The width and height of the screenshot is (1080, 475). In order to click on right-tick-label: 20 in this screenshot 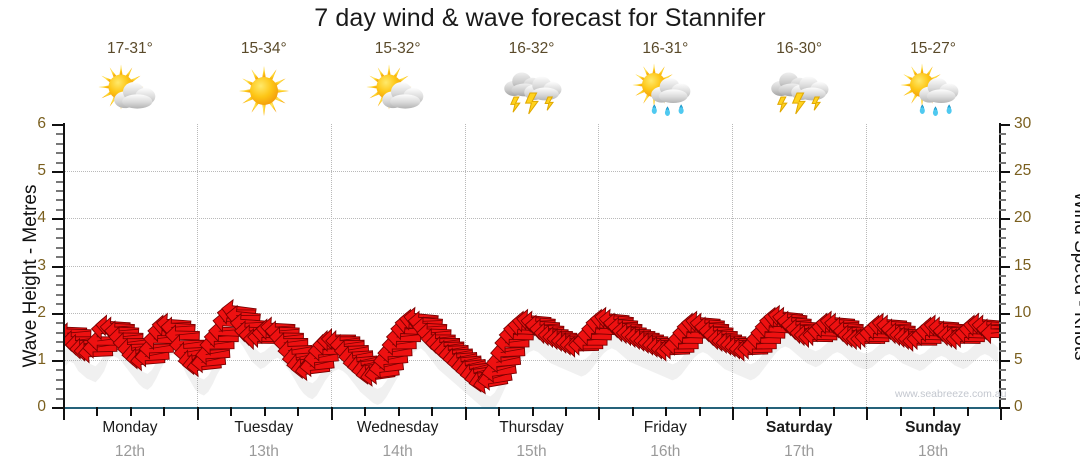, I will do `click(1023, 218)`.